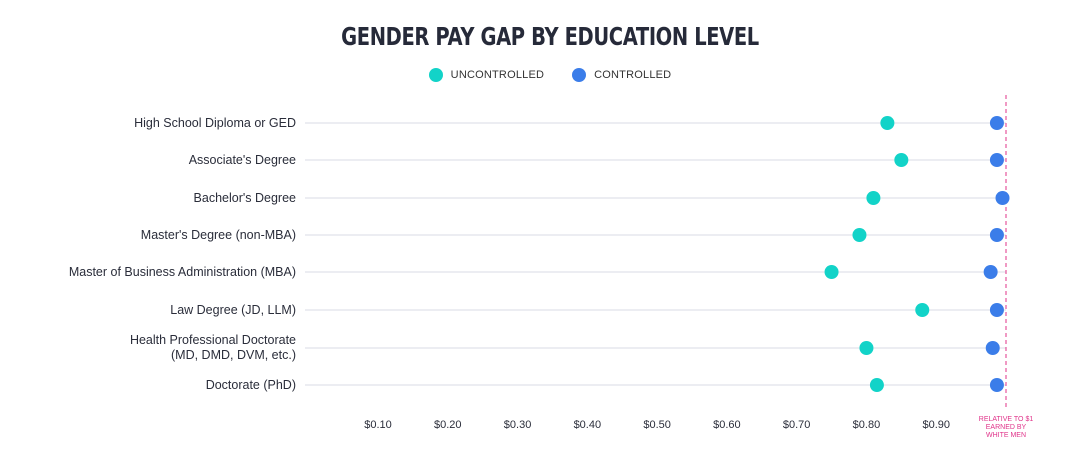  What do you see at coordinates (633, 75) in the screenshot?
I see `legend-label-controlled: CONTROLLED` at bounding box center [633, 75].